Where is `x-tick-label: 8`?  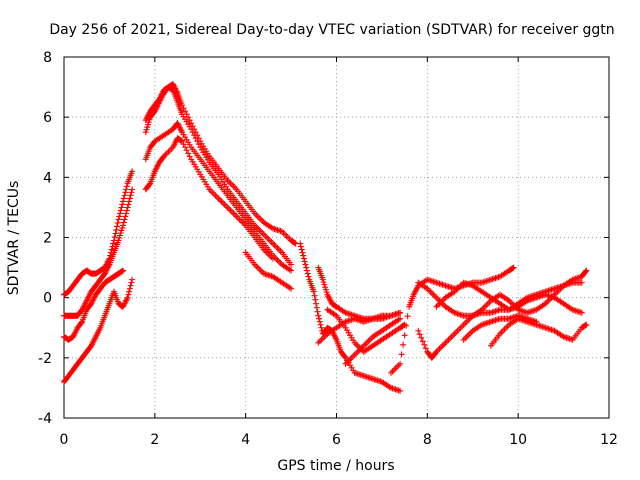
x-tick-label: 8 is located at coordinates (427, 440).